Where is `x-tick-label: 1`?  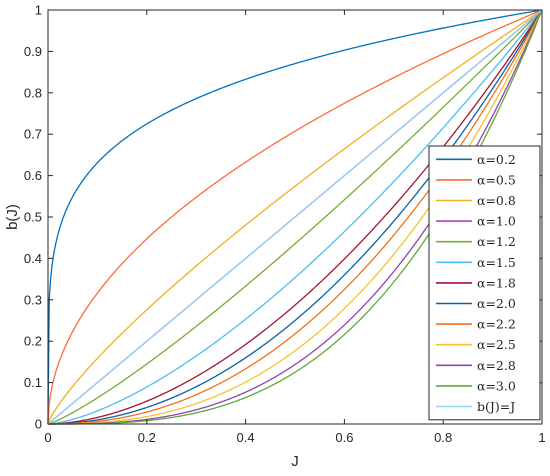
x-tick-label: 1 is located at coordinates (541, 437).